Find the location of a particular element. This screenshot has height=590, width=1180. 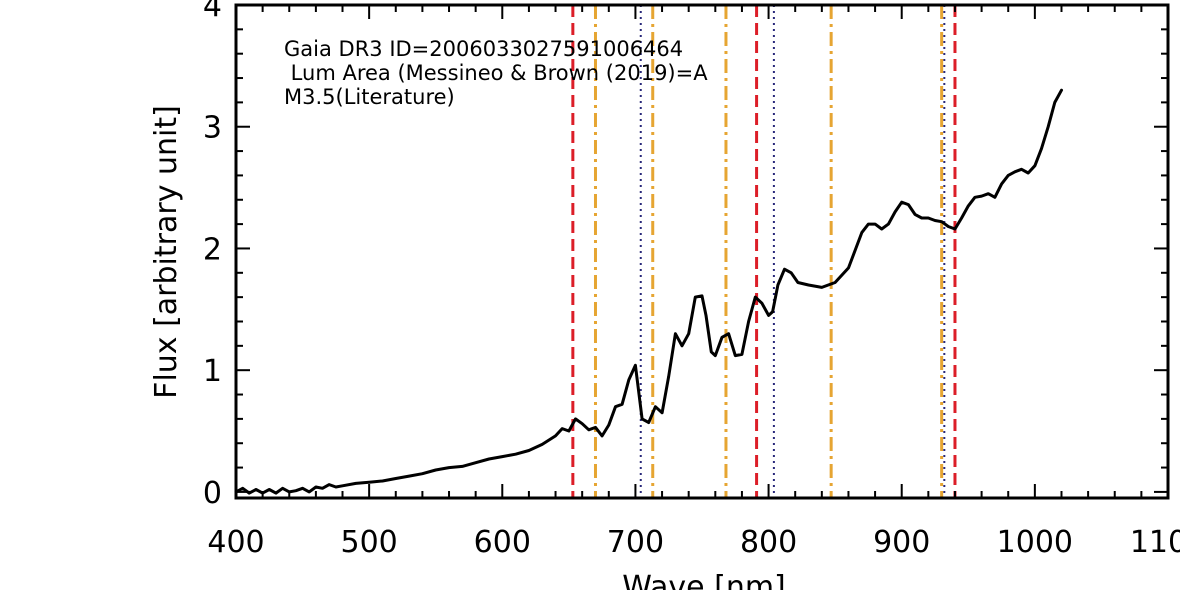

y-tick-label: 3 is located at coordinates (212, 128).